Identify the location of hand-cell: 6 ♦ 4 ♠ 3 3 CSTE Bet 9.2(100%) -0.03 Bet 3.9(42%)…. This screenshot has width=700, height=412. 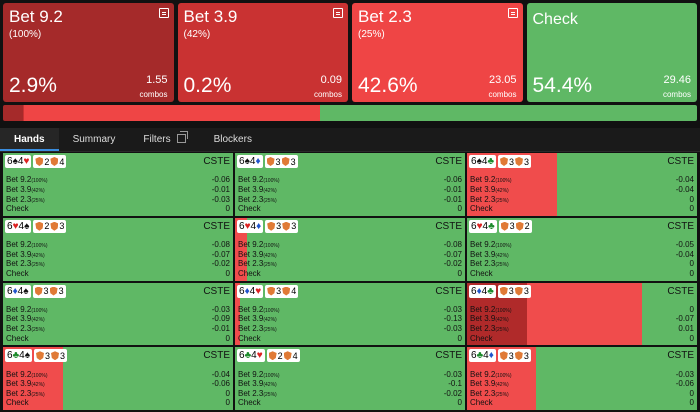
(118, 314).